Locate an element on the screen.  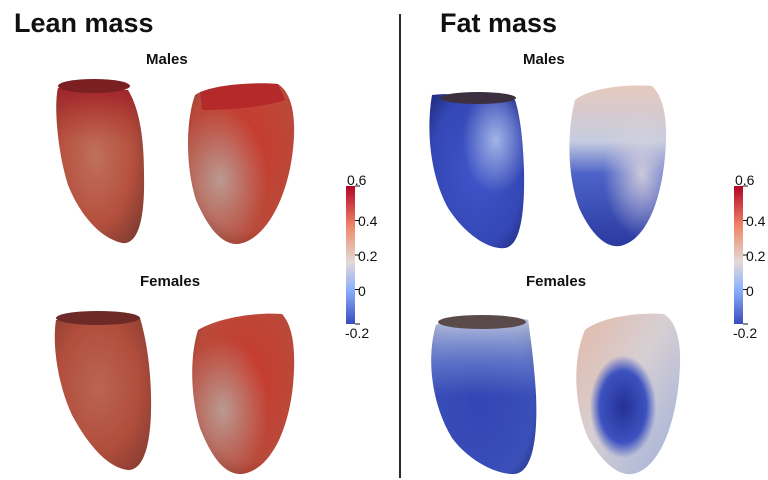
fat-colorbar-tick: 0 is located at coordinates (750, 291).